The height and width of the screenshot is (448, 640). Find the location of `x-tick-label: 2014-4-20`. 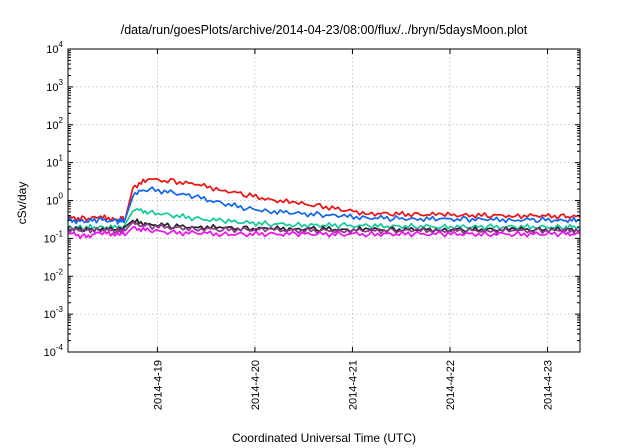

x-tick-label: 2014-4-20 is located at coordinates (256, 385).